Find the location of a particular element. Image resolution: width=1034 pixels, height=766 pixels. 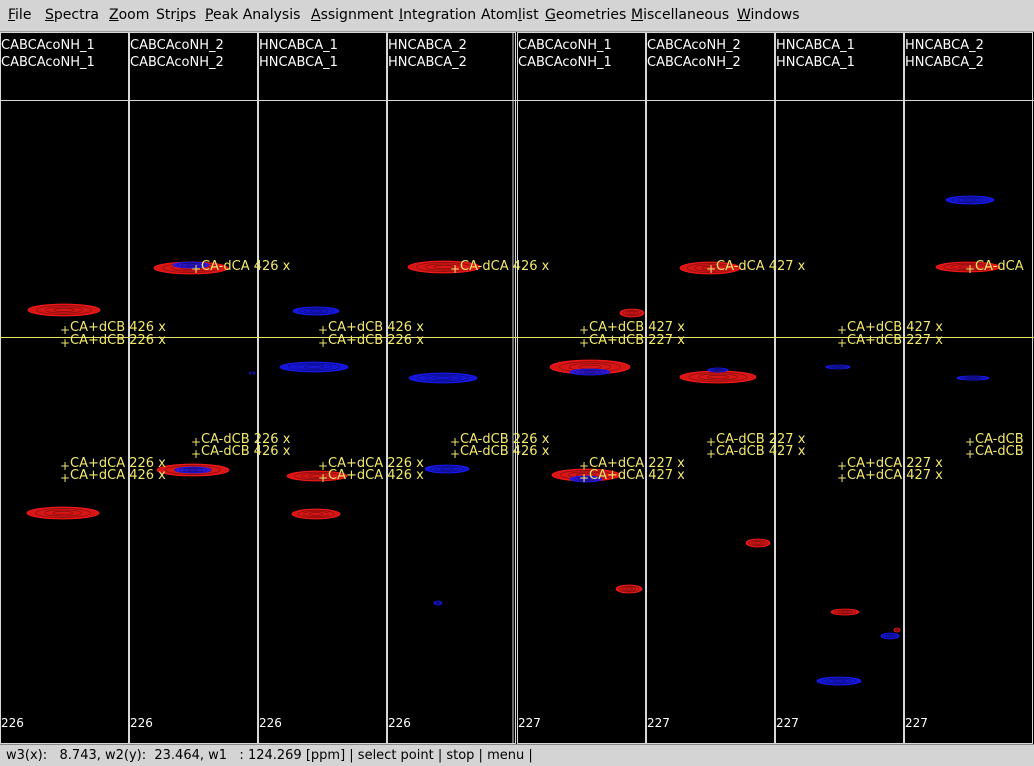

strip-spectrum-name: HNCABCA_2 is located at coordinates (944, 45).